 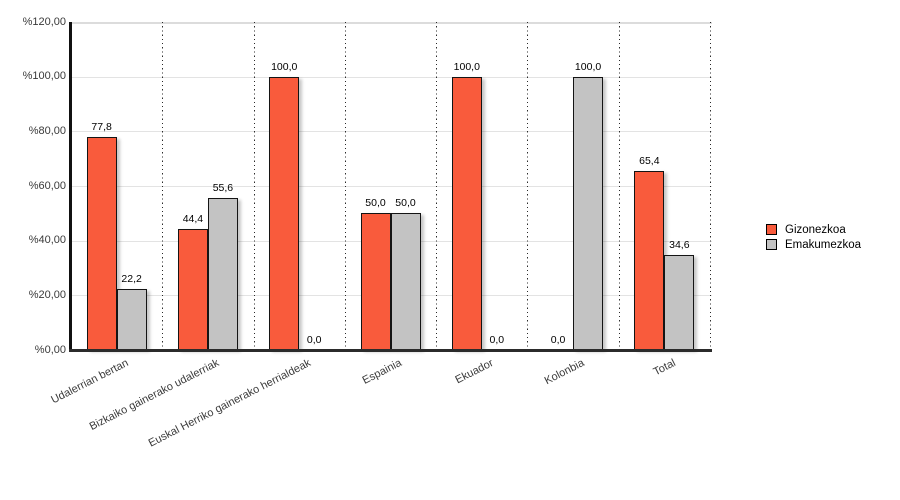 What do you see at coordinates (50, 349) in the screenshot?
I see `y-tick-label: %0,00` at bounding box center [50, 349].